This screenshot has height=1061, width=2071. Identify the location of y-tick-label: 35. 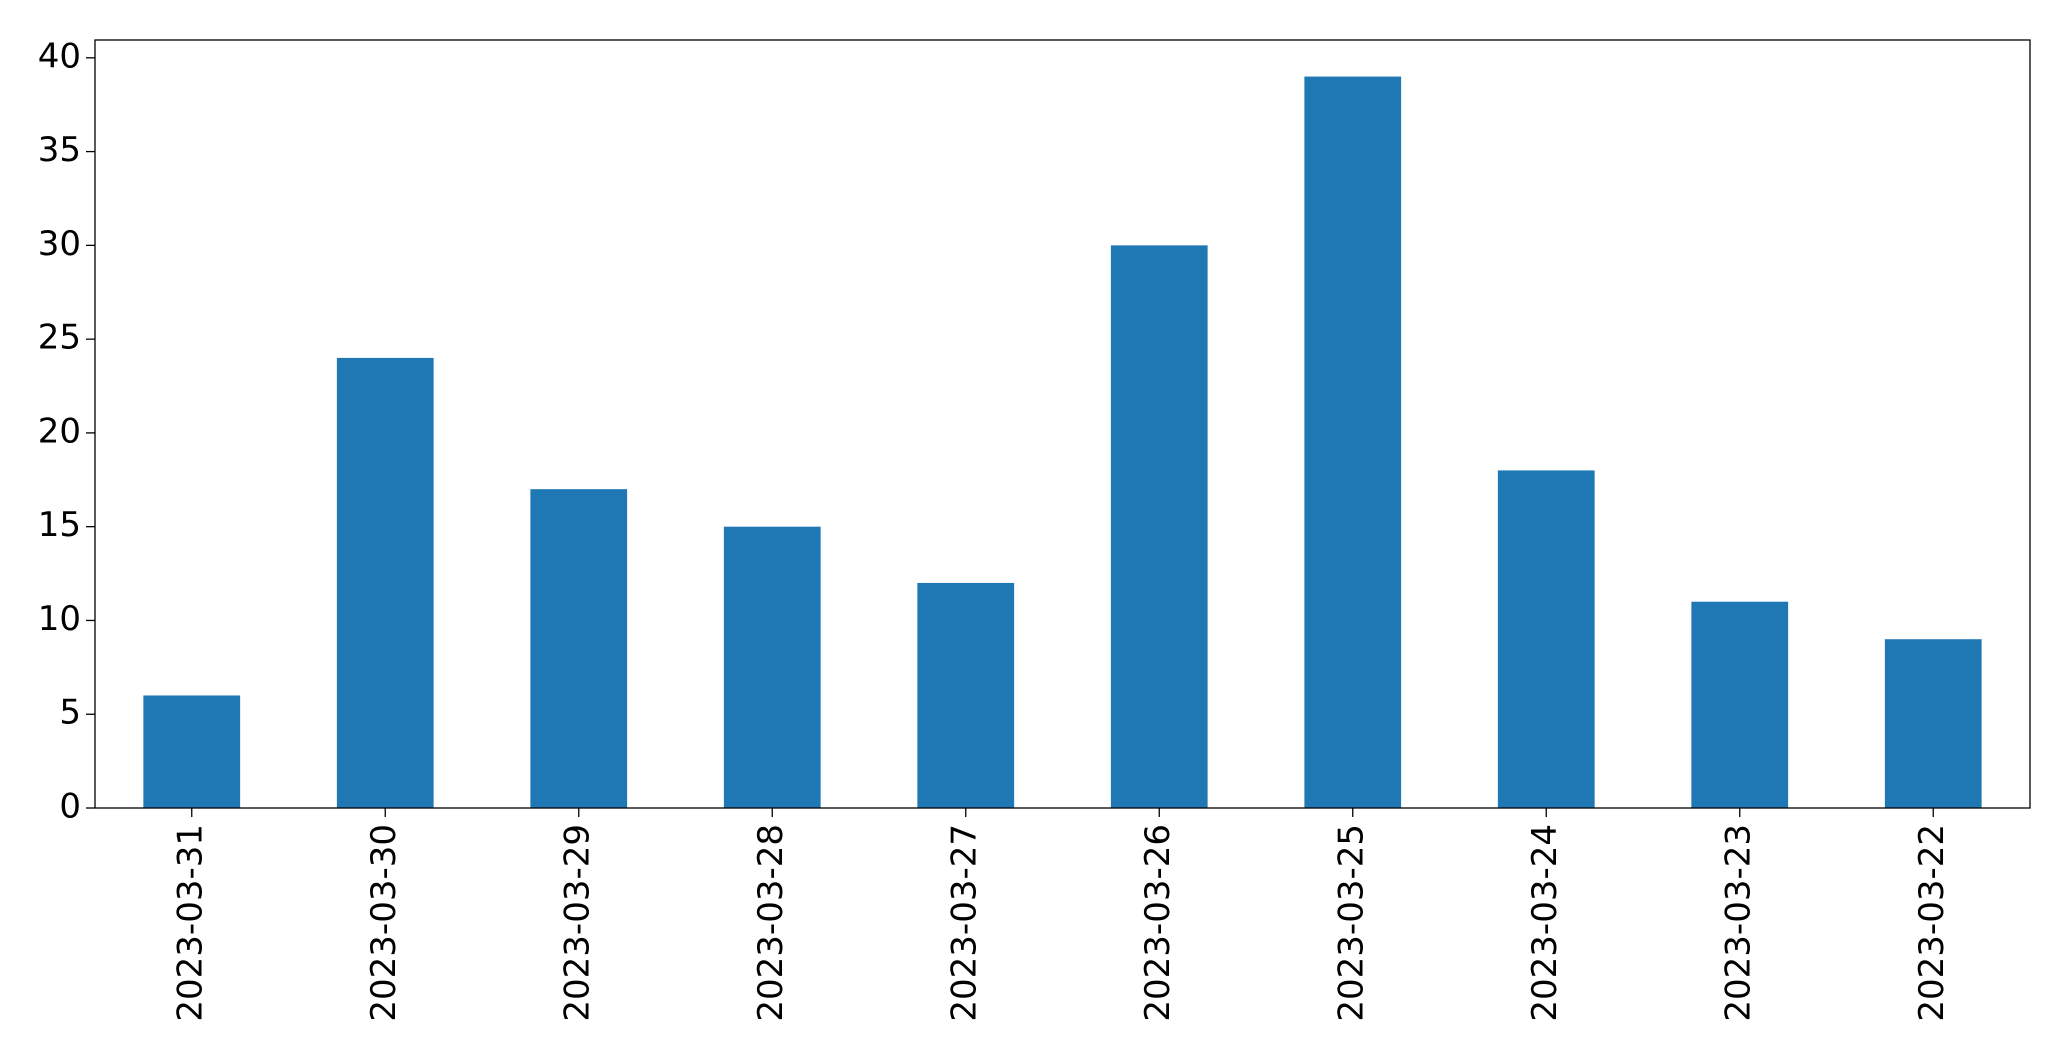
(59, 150).